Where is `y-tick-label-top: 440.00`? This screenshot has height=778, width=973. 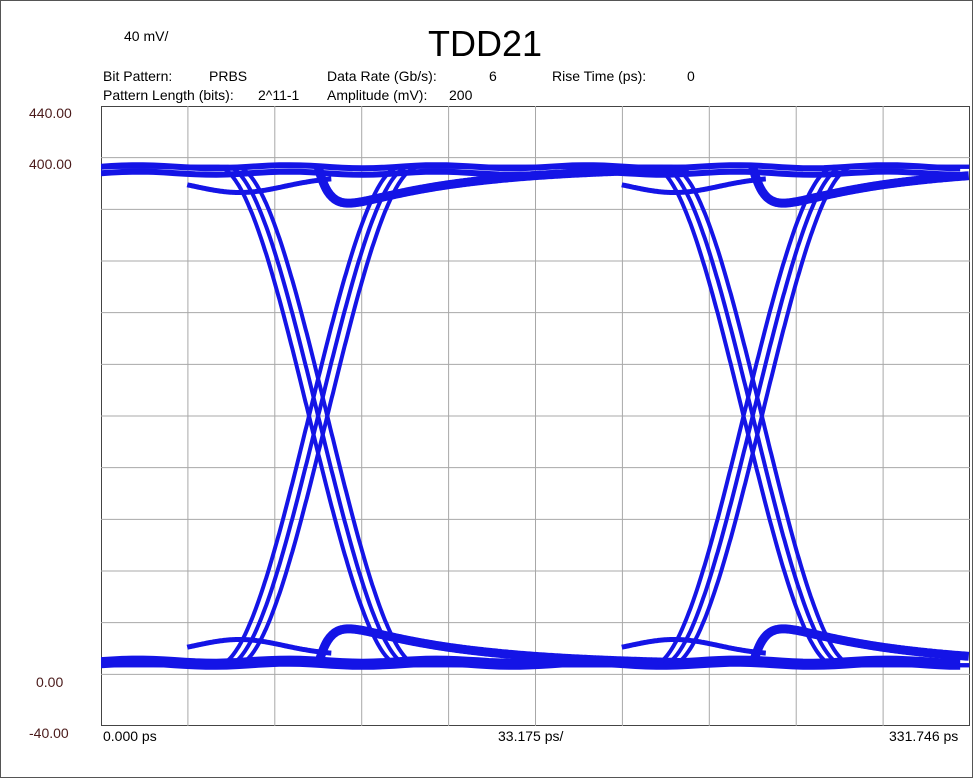
y-tick-label-top: 440.00 is located at coordinates (50, 113).